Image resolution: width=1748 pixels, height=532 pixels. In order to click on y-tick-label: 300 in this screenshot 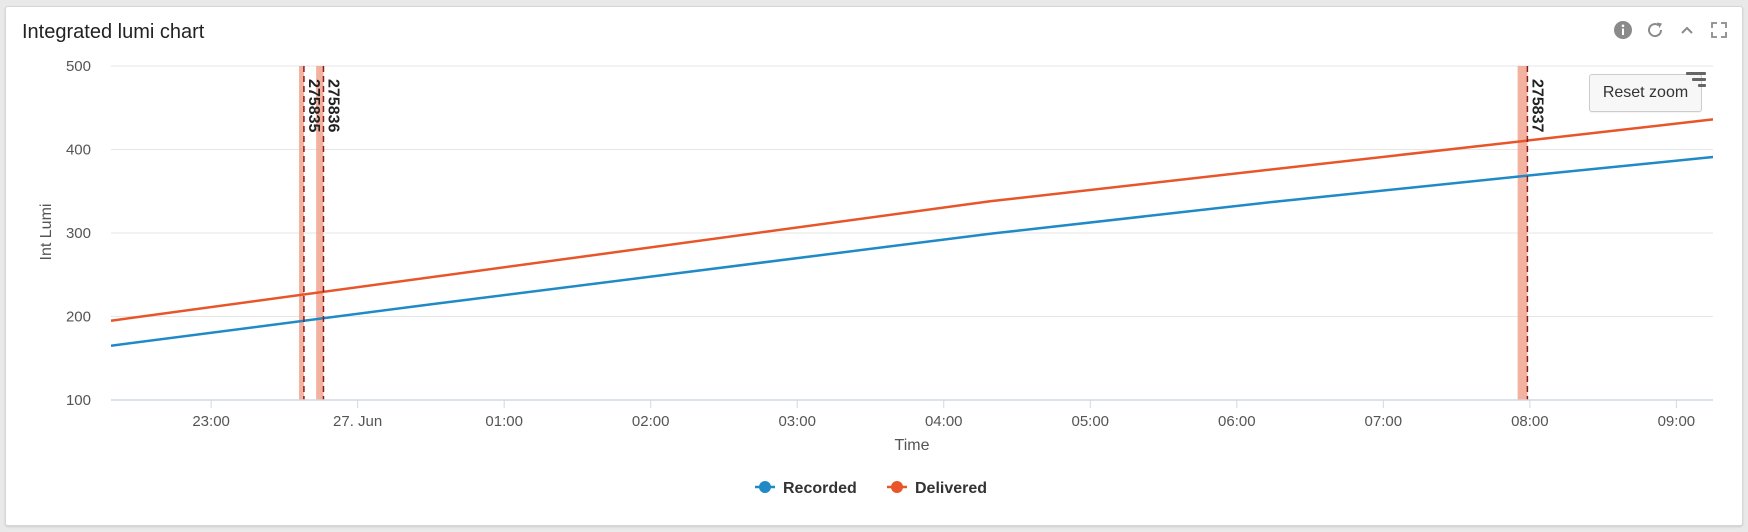, I will do `click(78, 233)`.